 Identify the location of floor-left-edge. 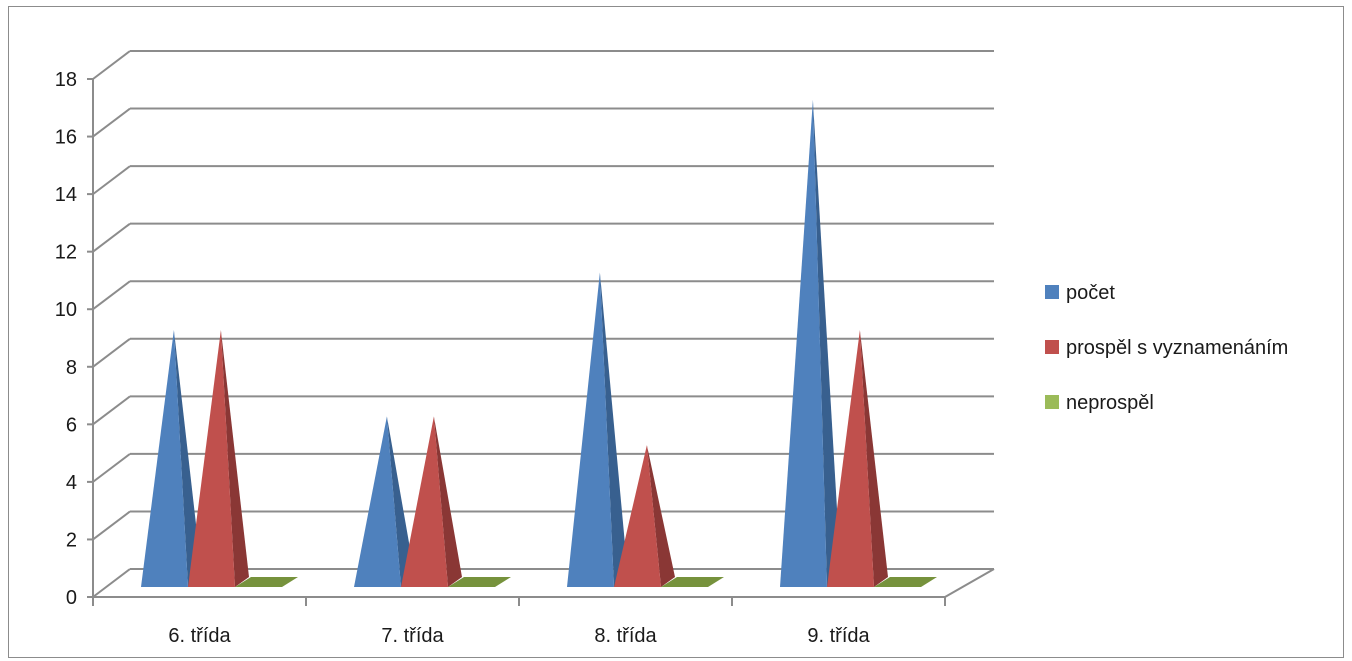
(111, 583).